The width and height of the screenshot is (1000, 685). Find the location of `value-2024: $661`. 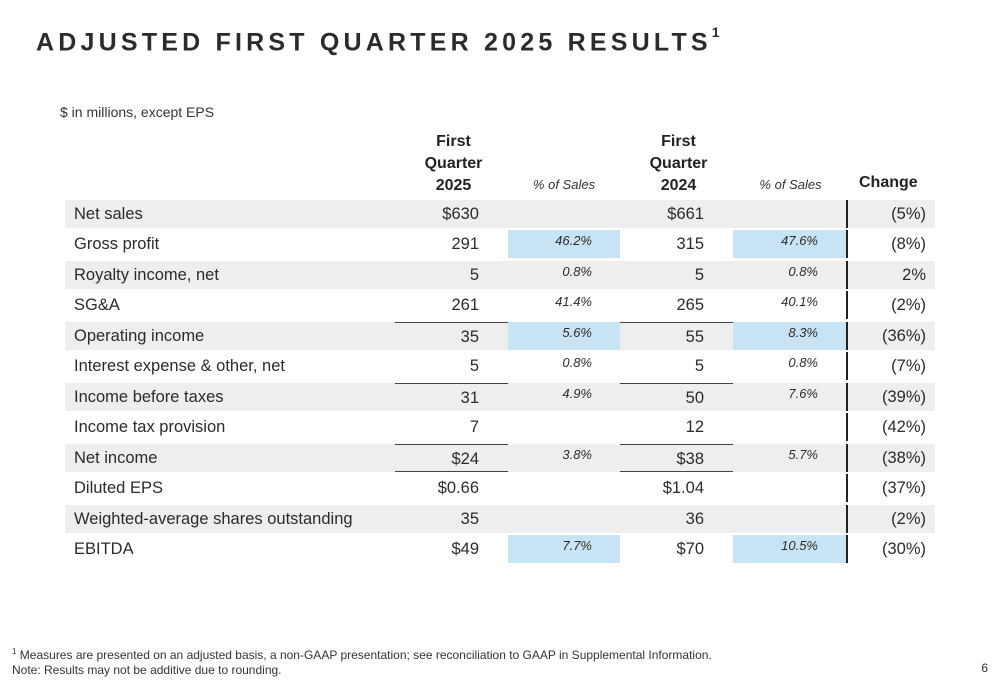

value-2024: $661 is located at coordinates (685, 214).